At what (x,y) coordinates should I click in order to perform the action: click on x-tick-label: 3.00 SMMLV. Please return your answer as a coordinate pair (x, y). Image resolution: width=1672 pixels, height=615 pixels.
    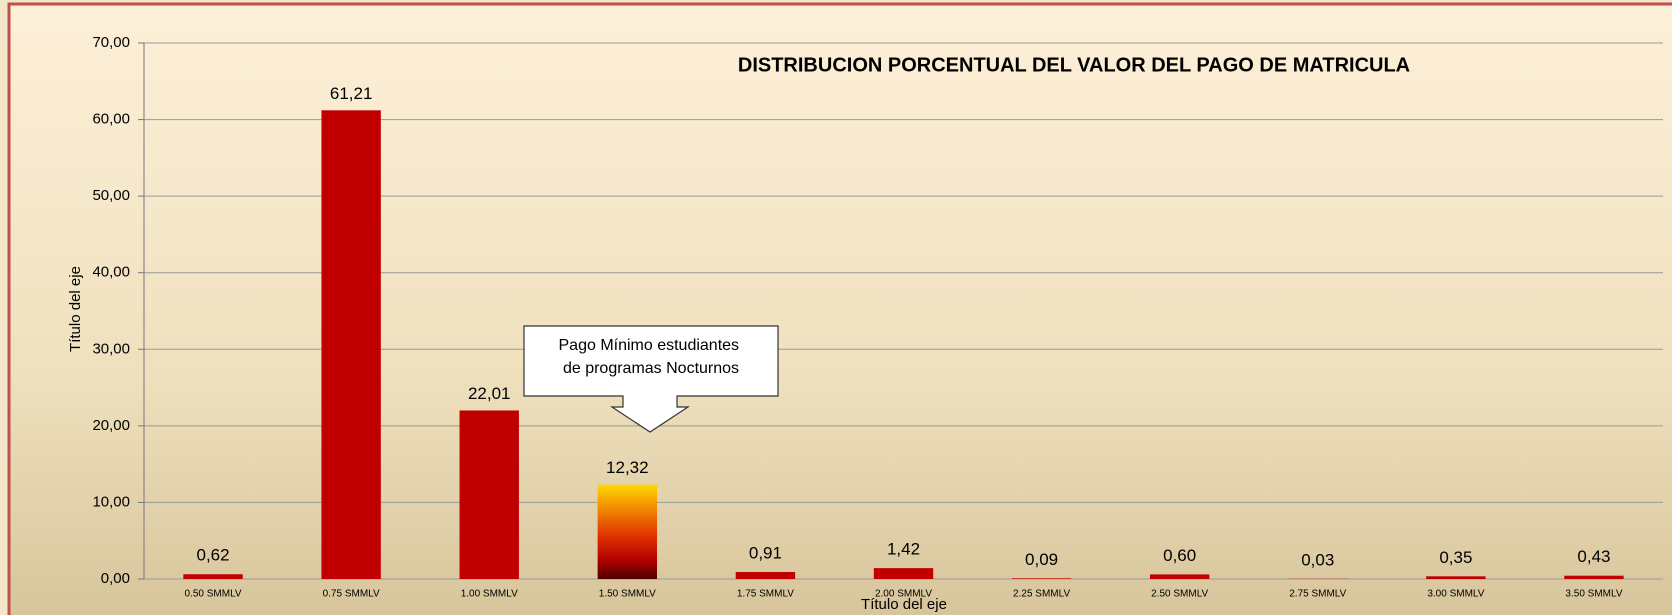
    Looking at the image, I should click on (1455, 594).